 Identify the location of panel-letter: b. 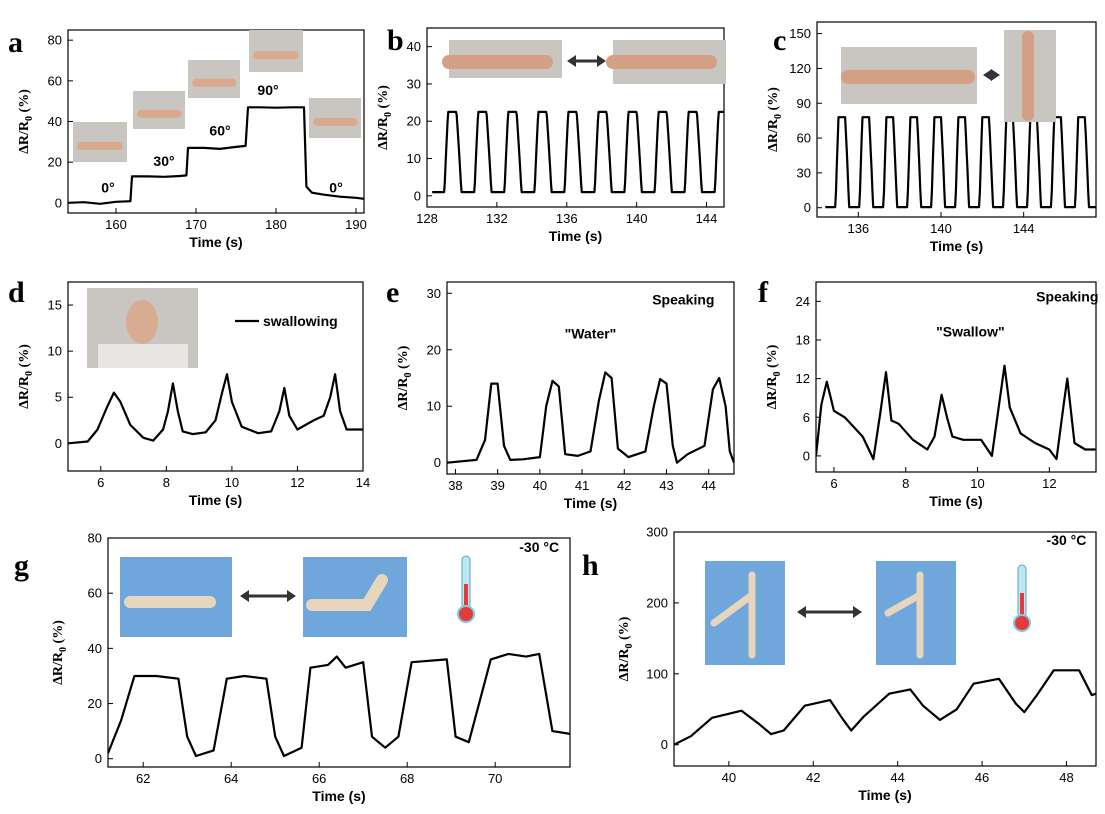
(395, 40).